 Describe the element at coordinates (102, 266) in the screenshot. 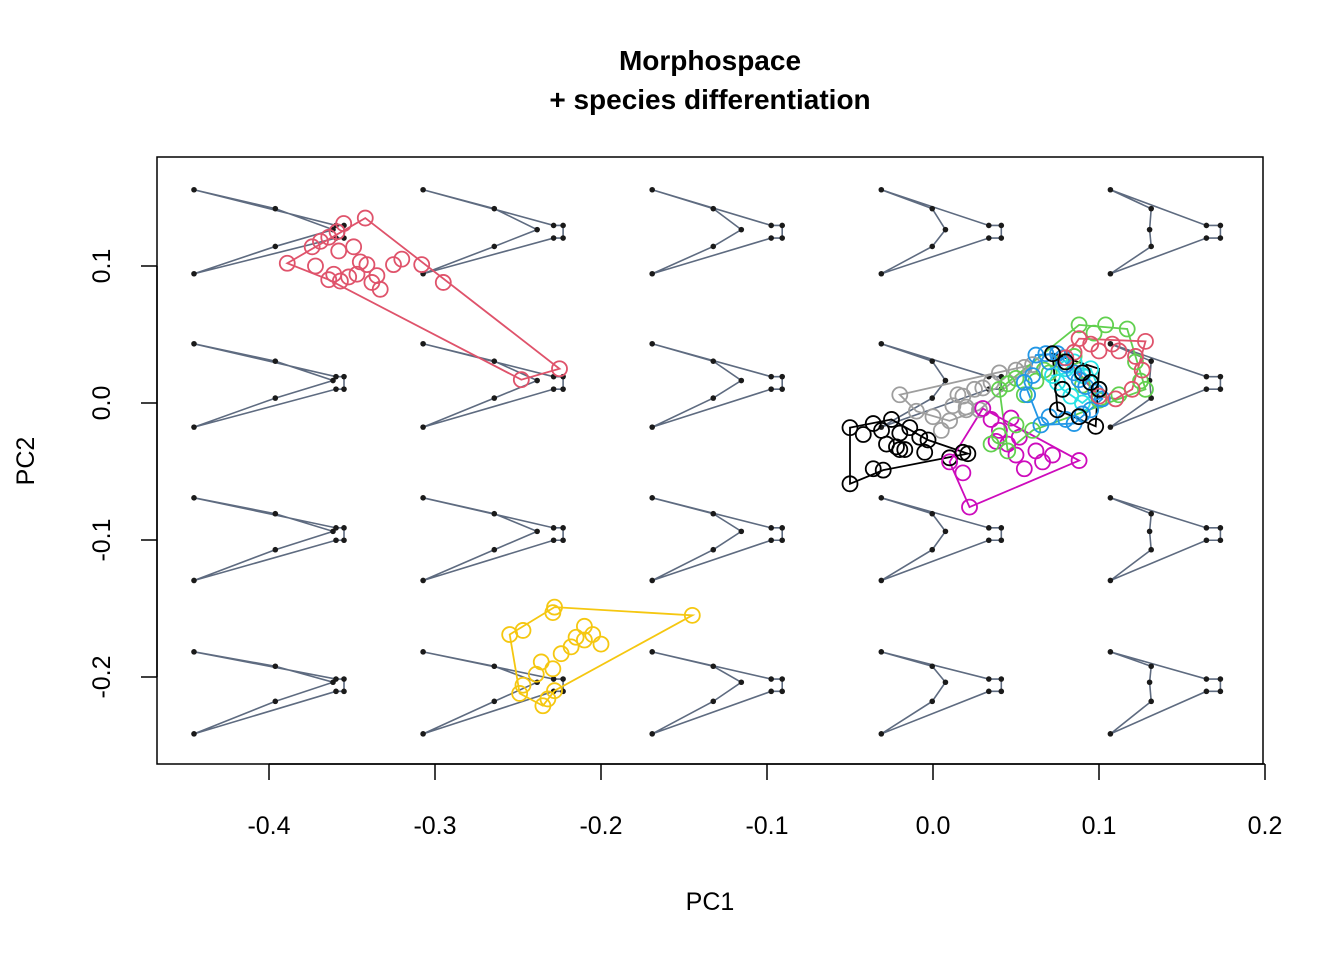

I see `y-tick-label: 0.1` at that location.